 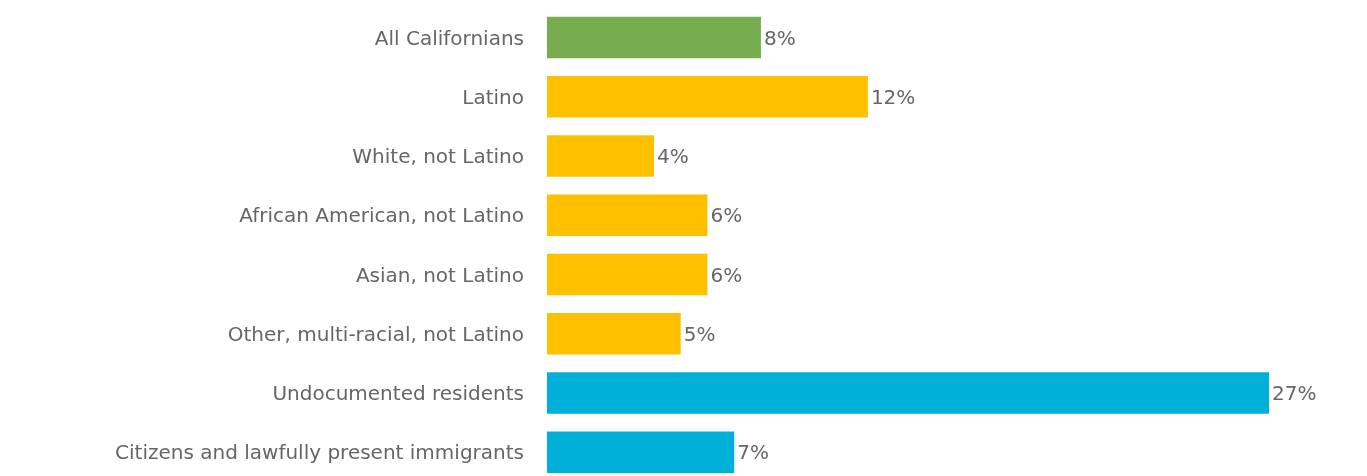 What do you see at coordinates (439, 274) in the screenshot?
I see `y-tick-label: Asian, not Latino` at bounding box center [439, 274].